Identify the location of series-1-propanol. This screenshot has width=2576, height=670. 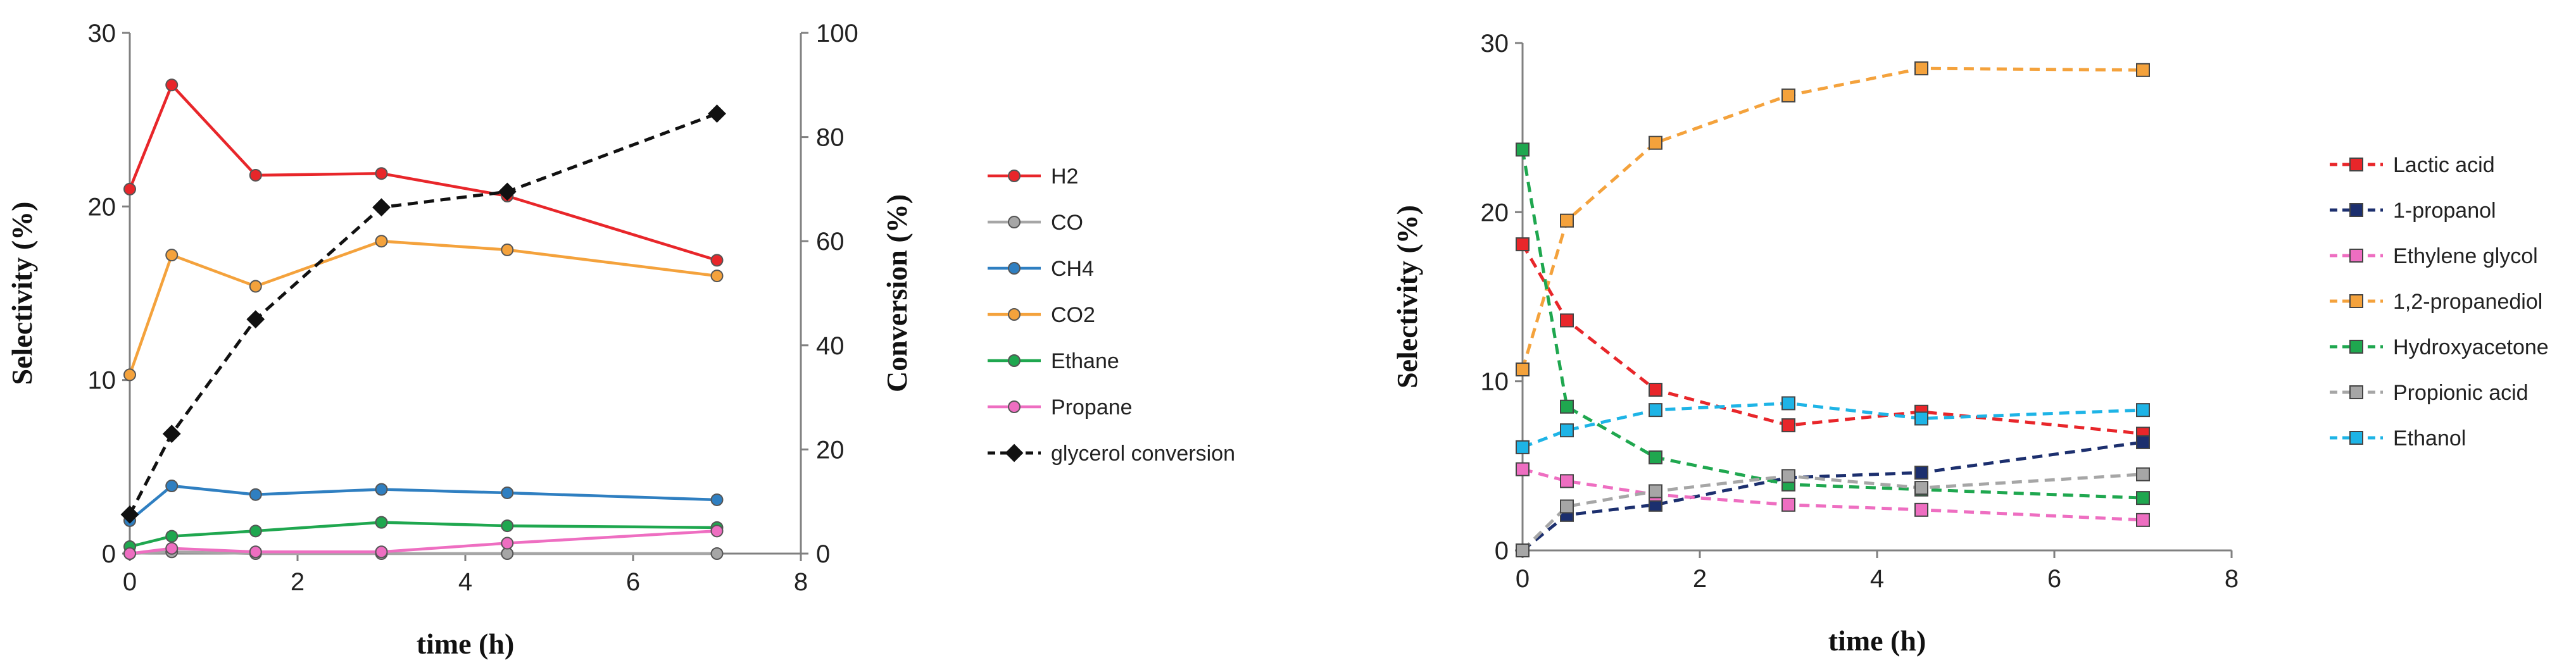
(1833, 496).